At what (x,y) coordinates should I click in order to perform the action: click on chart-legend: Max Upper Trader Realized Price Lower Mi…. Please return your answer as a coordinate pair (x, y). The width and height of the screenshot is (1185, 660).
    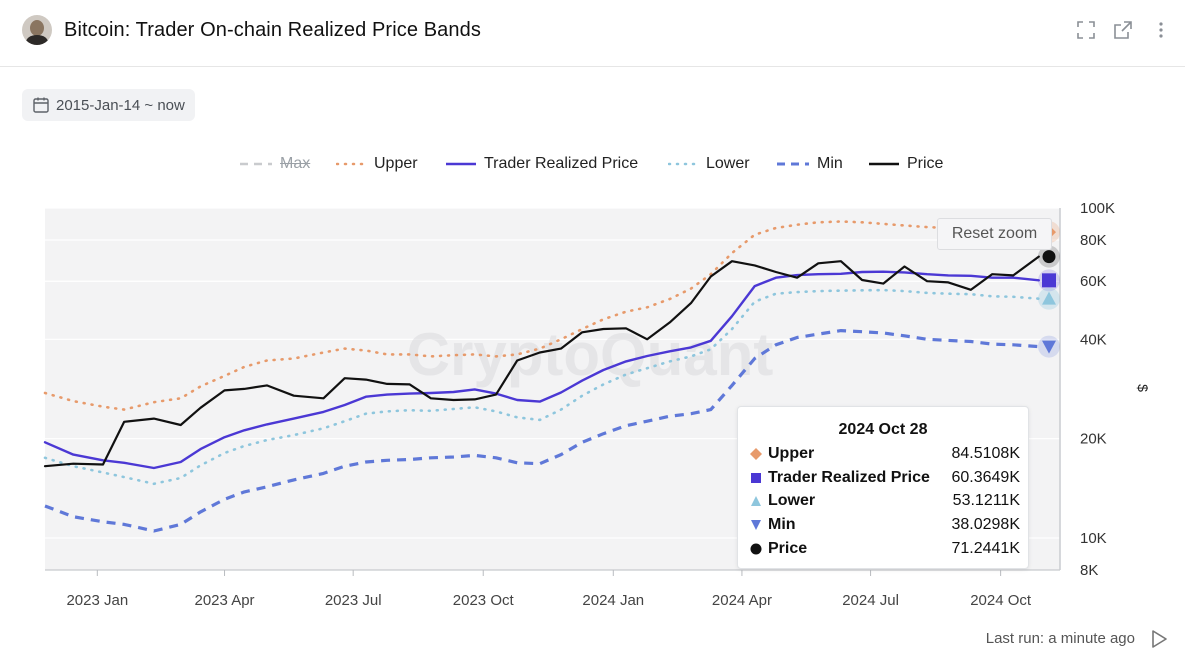
    Looking at the image, I should click on (592, 164).